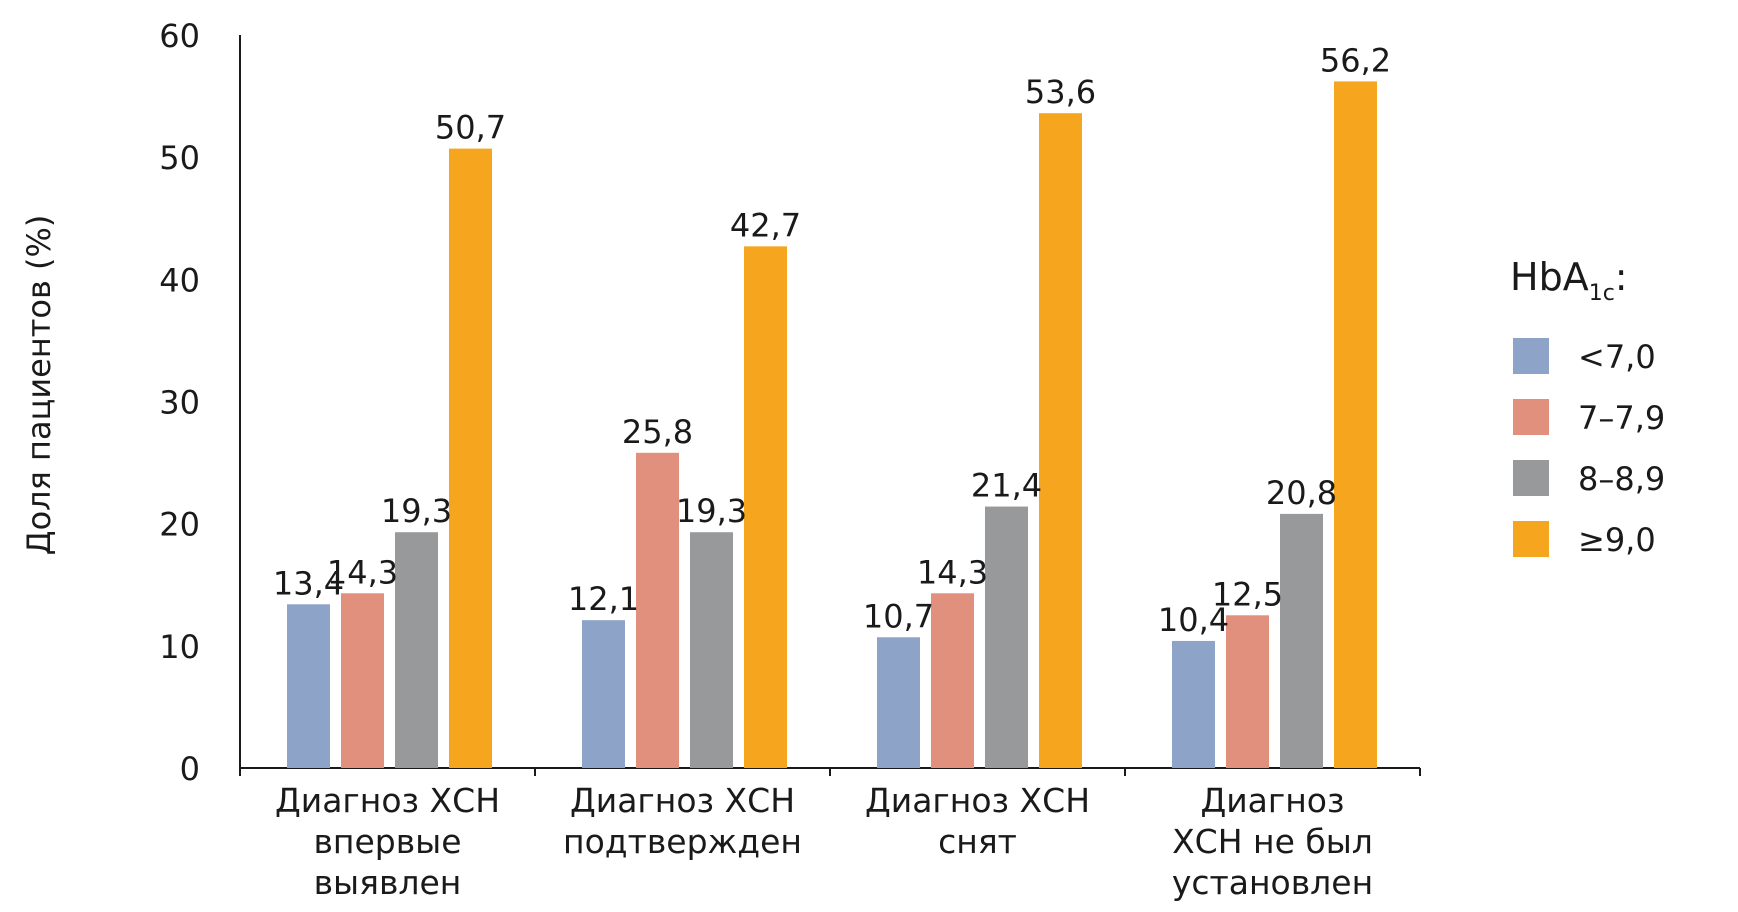  Describe the element at coordinates (603, 599) in the screenshot. I see `data-label: 12,1` at that location.